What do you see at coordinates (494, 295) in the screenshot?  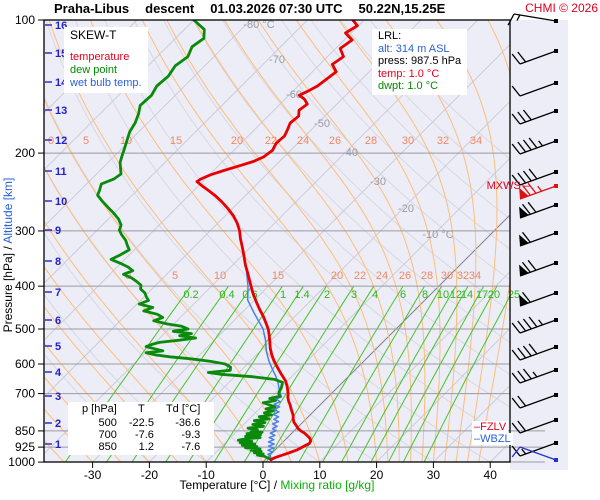 I see `mixing-ratio-label: 20` at bounding box center [494, 295].